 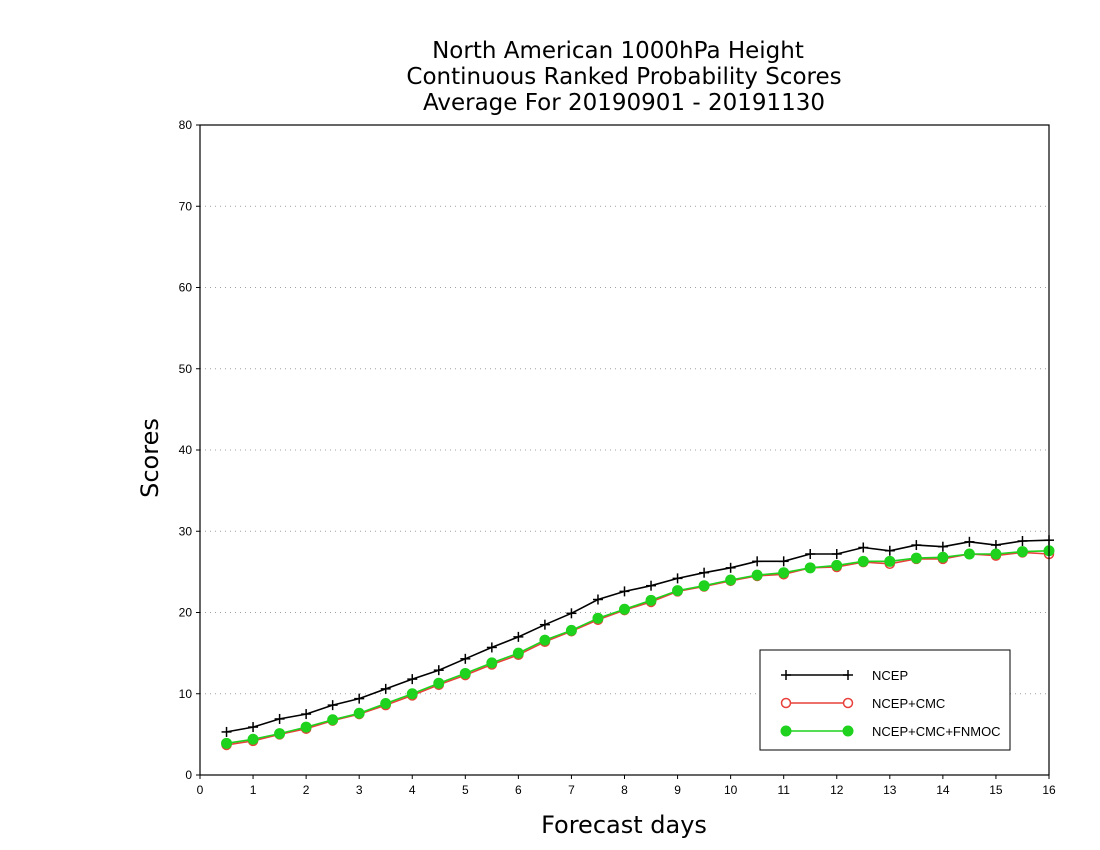 What do you see at coordinates (786, 675) in the screenshot?
I see `legend-marker-start-ncep` at bounding box center [786, 675].